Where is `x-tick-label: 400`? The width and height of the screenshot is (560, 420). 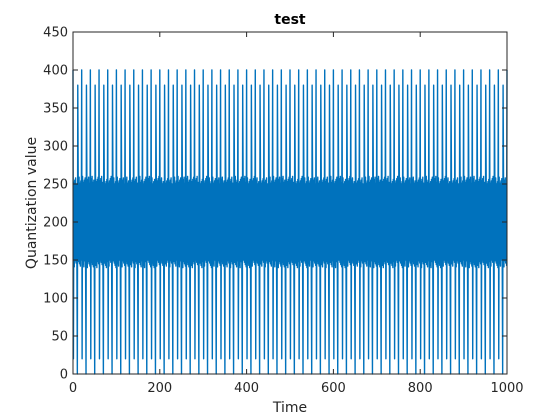
x-tick-label: 400 is located at coordinates (246, 388).